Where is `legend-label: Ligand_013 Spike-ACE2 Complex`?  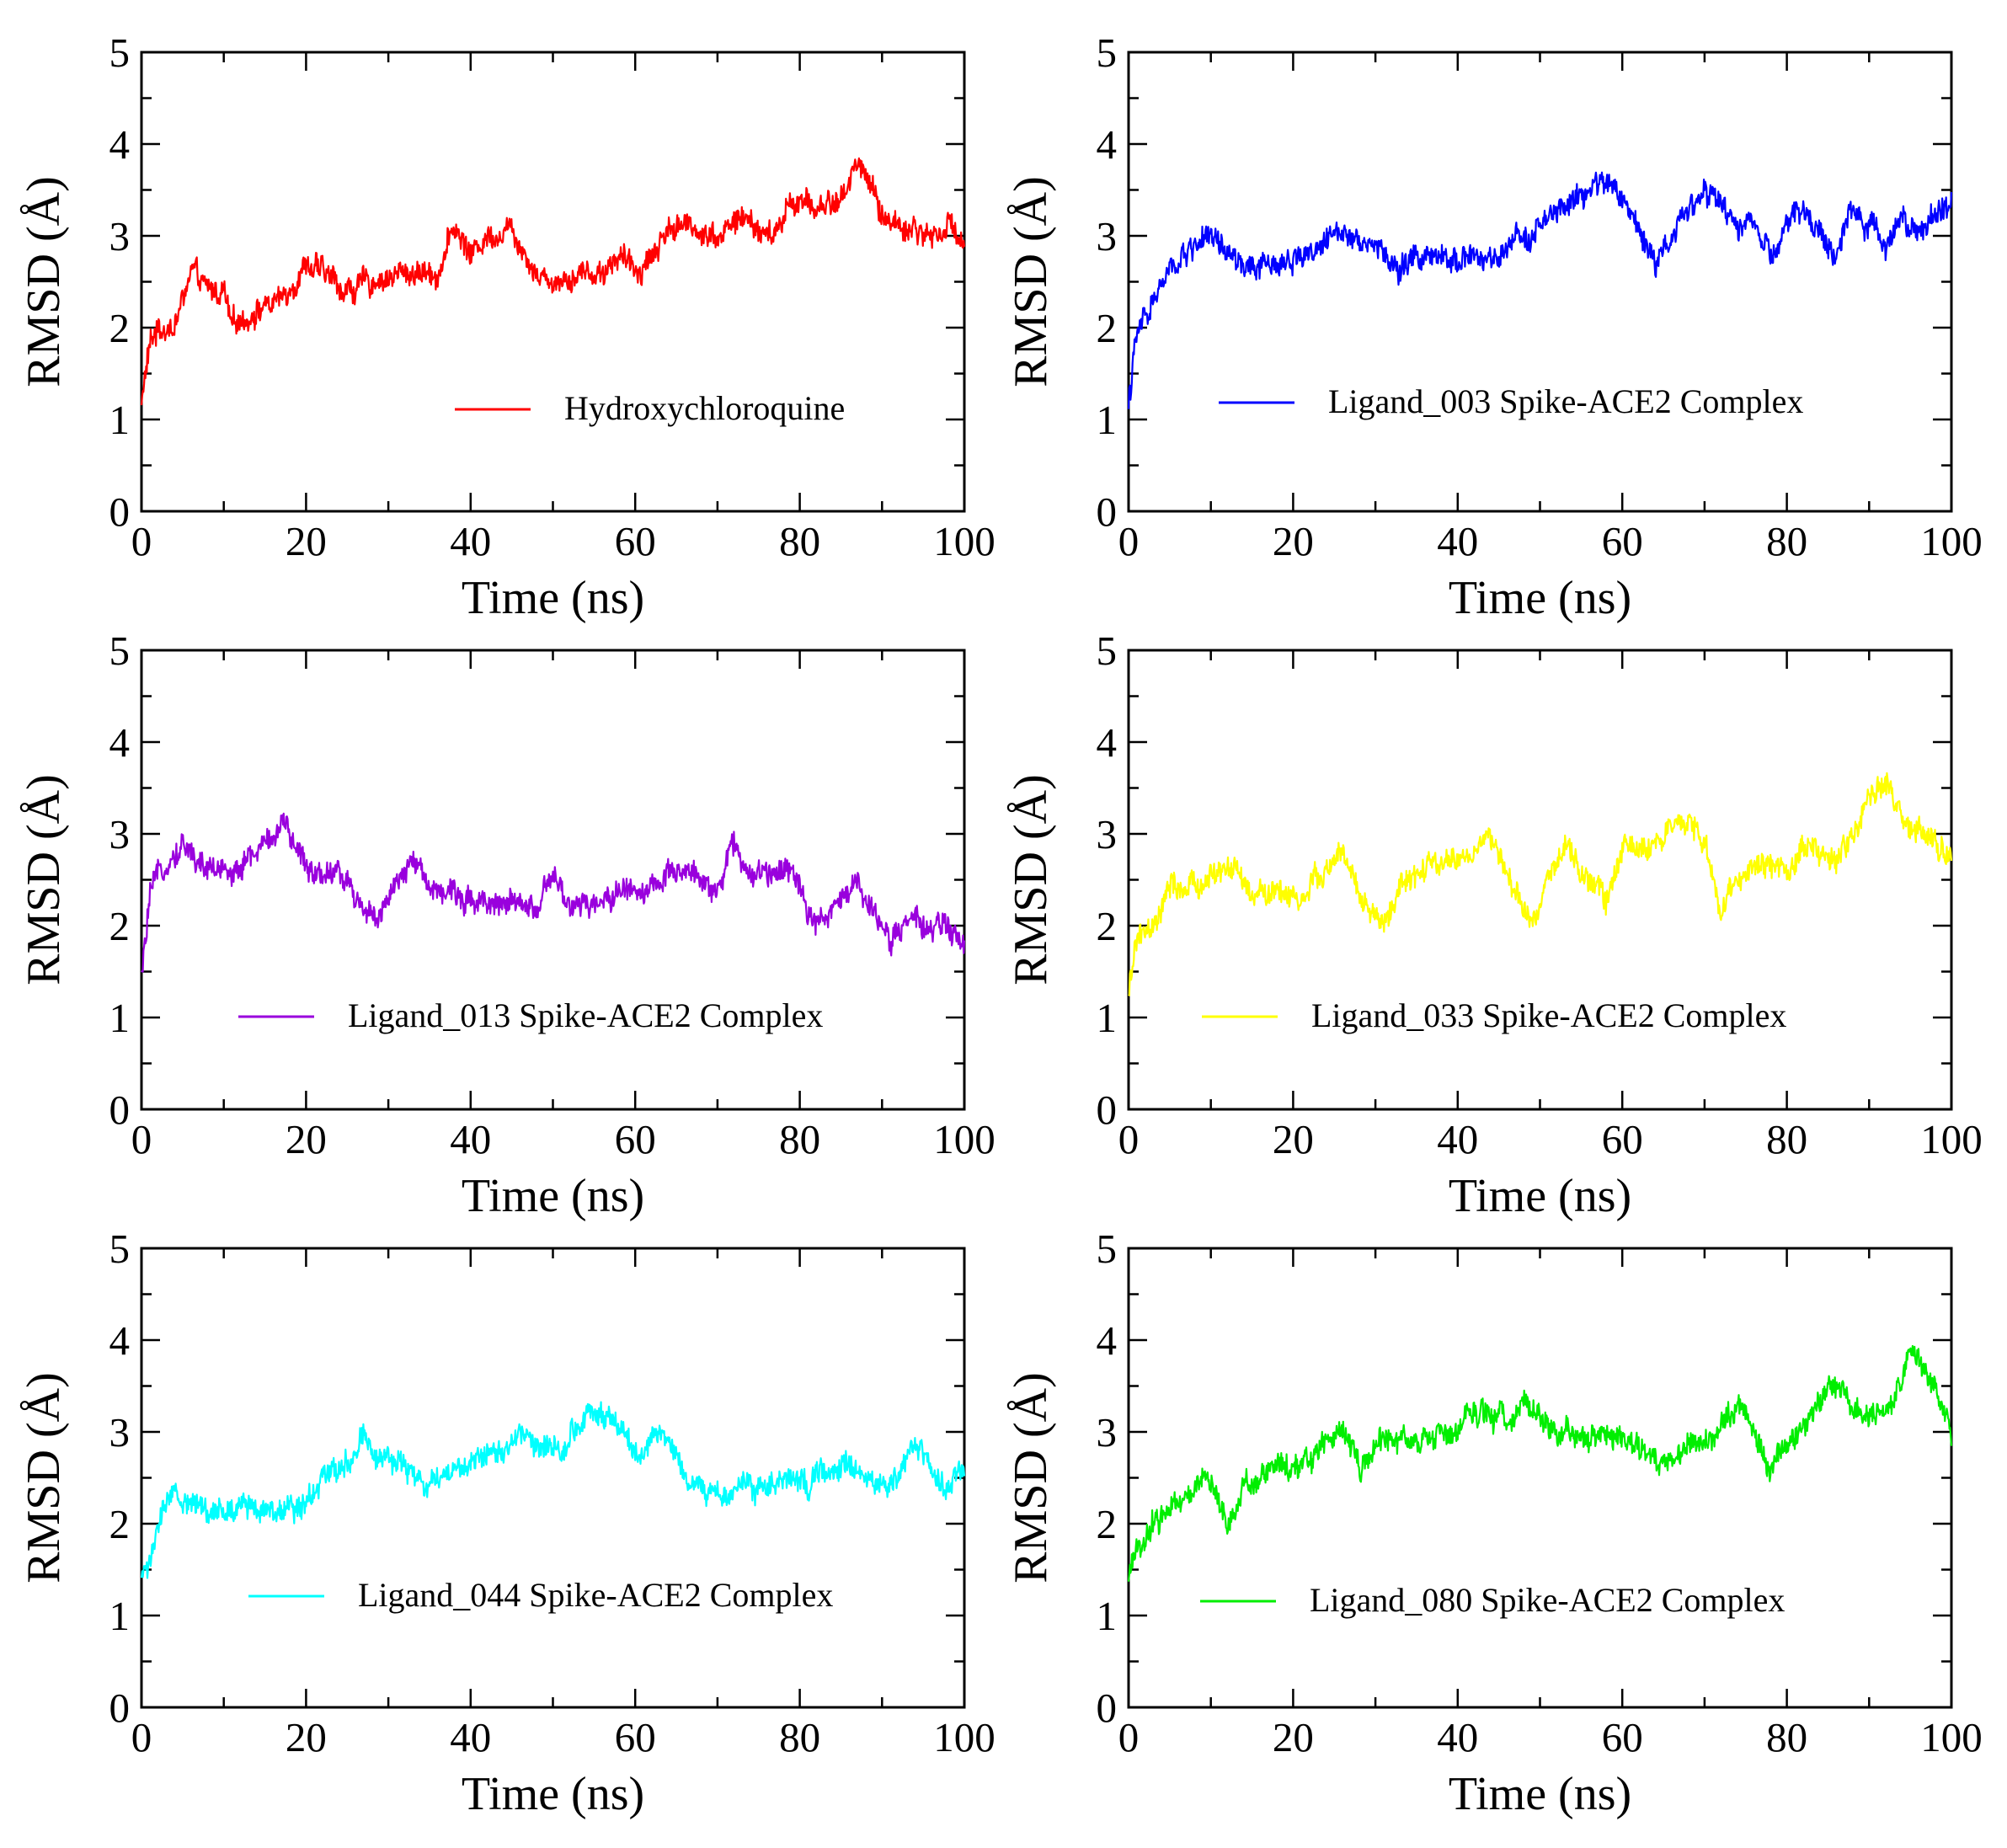 legend-label: Ligand_013 Spike-ACE2 Complex is located at coordinates (586, 1015).